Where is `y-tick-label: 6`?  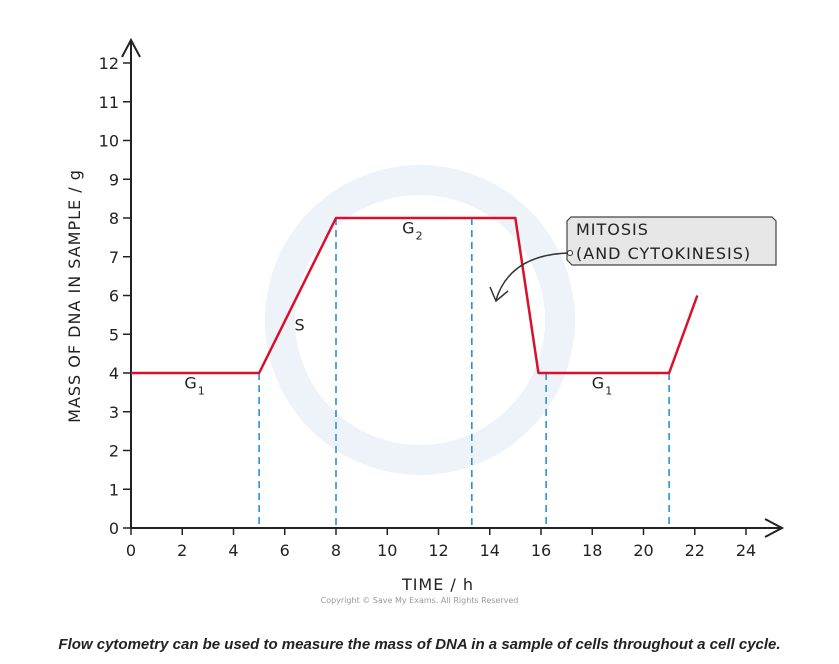
y-tick-label: 6 is located at coordinates (114, 296).